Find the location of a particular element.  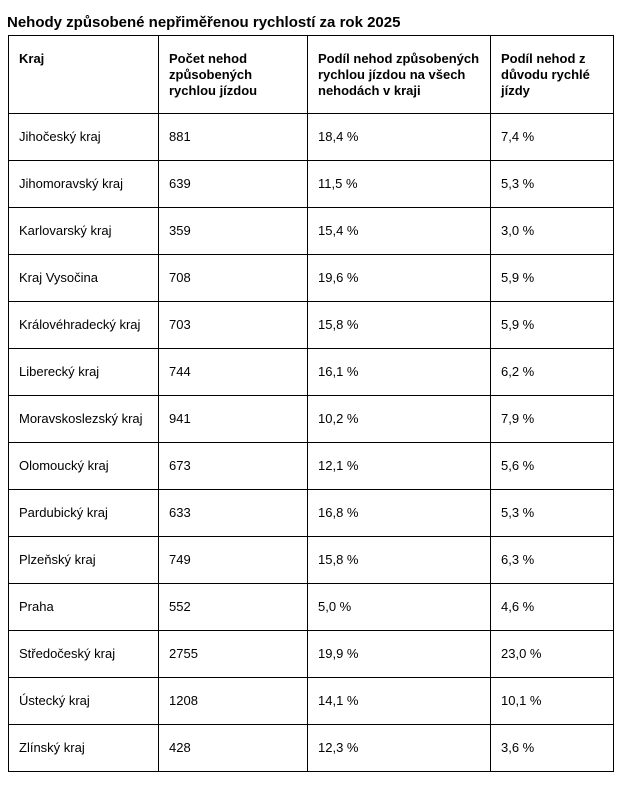

count-cell: 708 is located at coordinates (233, 278).